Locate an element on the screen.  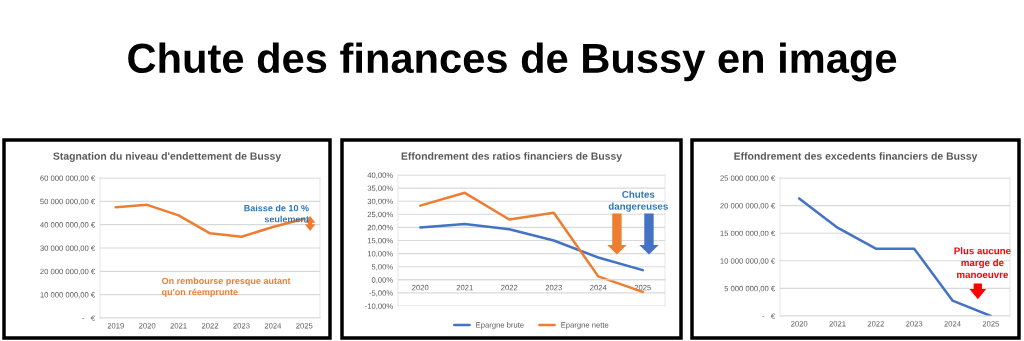
text: Chute des finances de Bussy en image is located at coordinates (512, 62).